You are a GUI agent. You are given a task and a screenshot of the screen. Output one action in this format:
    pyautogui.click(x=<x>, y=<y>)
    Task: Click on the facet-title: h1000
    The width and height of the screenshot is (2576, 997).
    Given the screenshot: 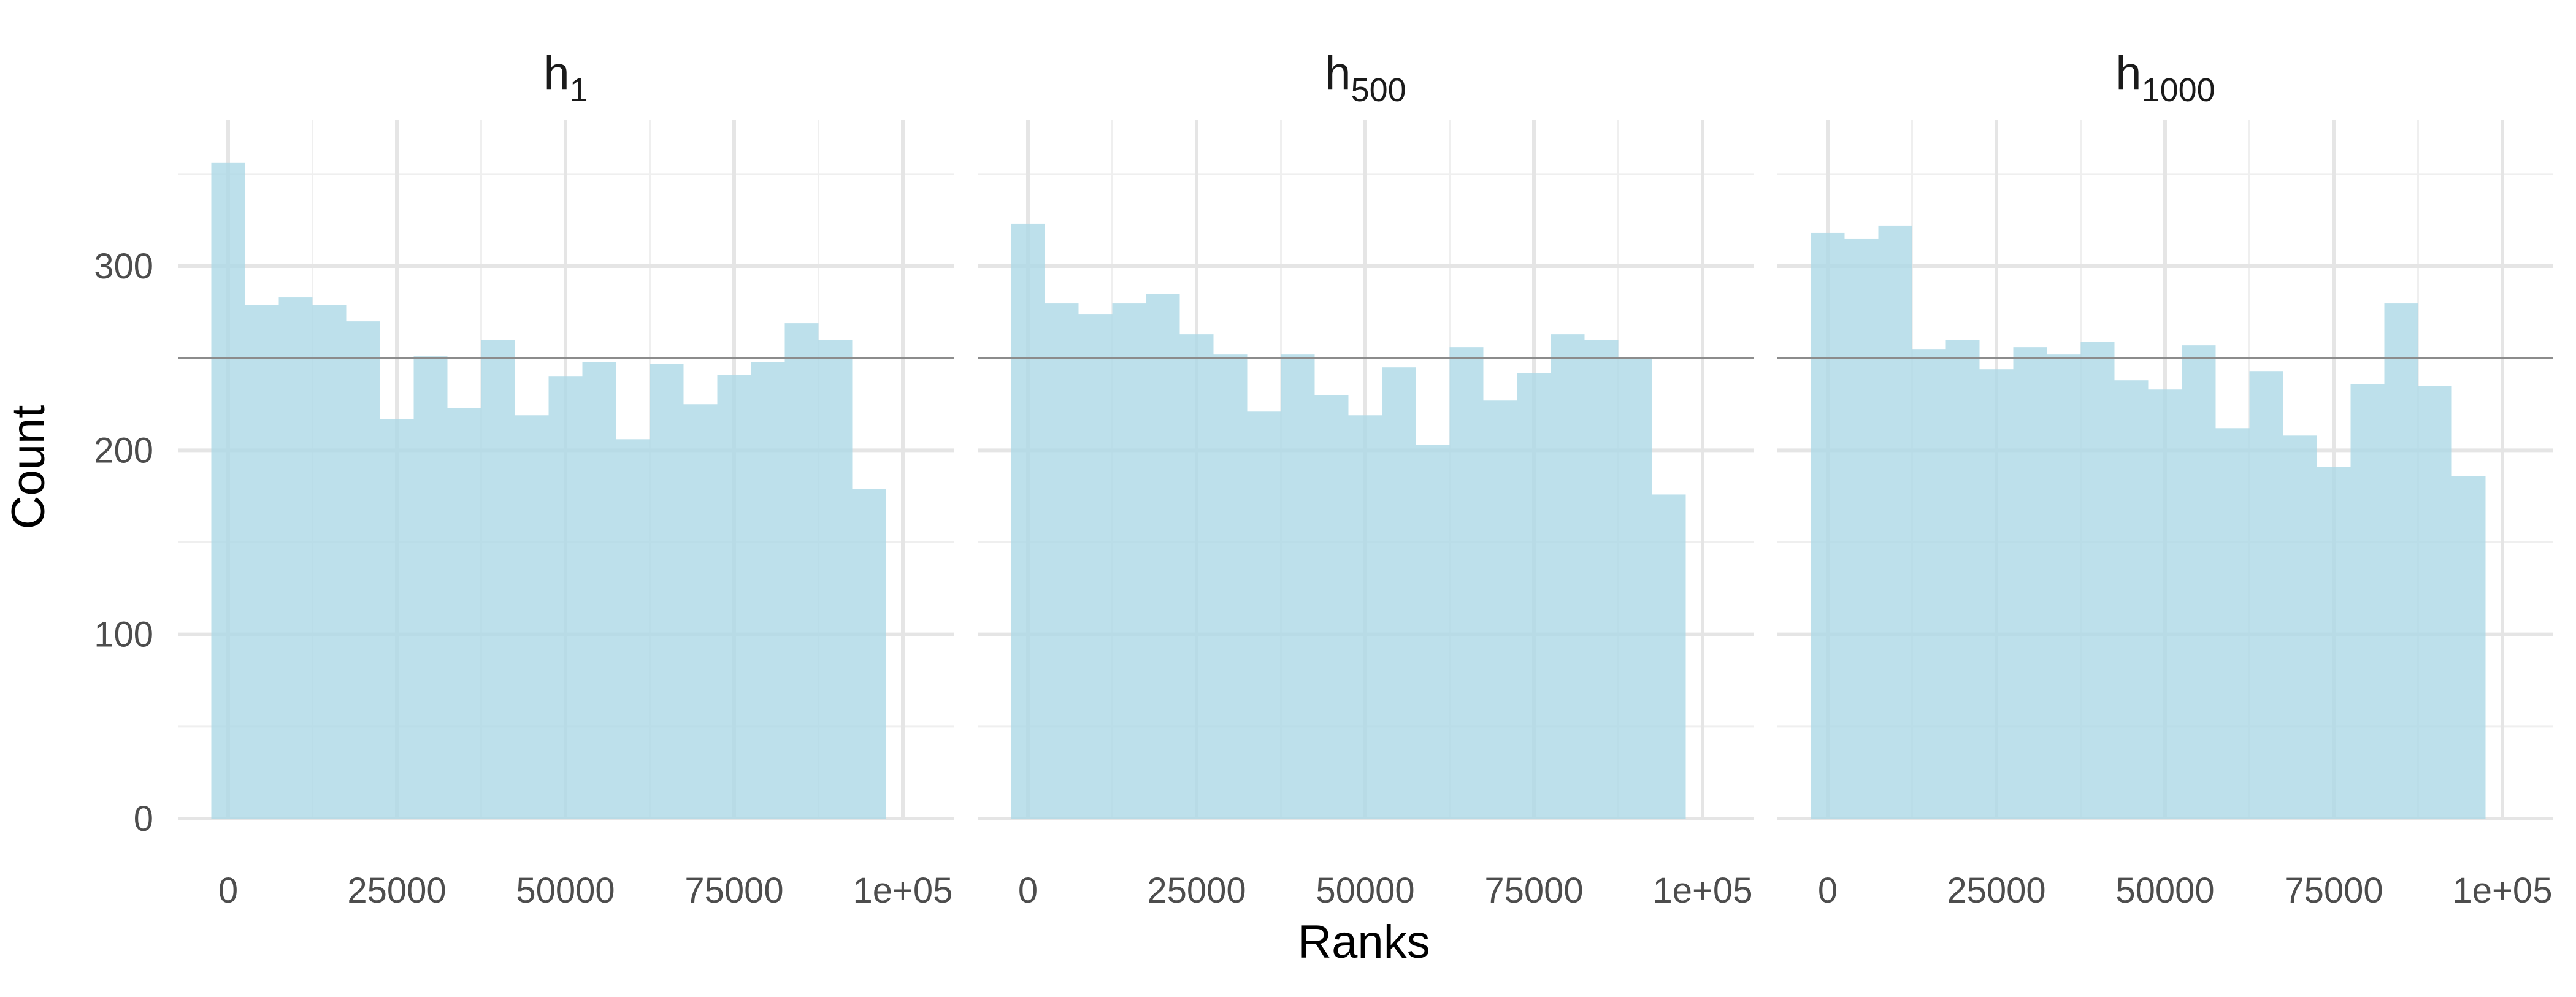 What is the action you would take?
    pyautogui.click(x=2165, y=78)
    